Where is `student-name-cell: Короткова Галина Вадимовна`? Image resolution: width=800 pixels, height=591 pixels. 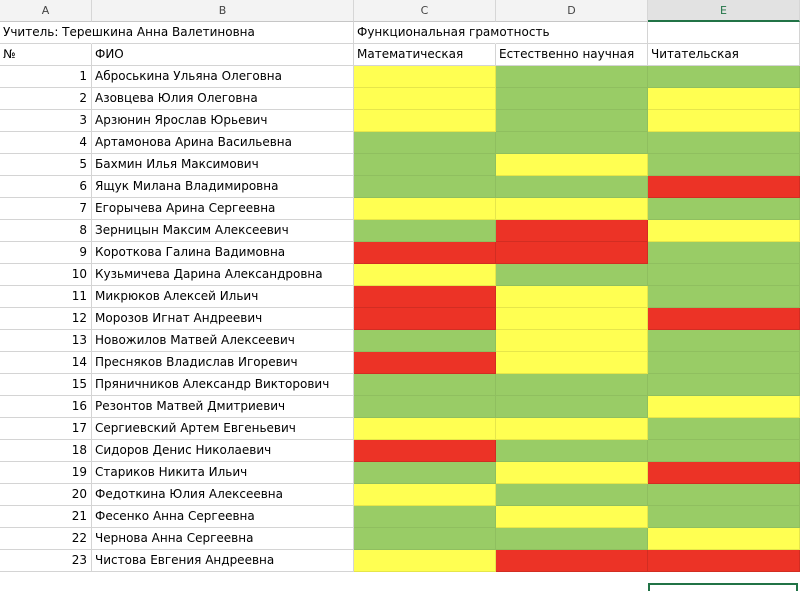
student-name-cell: Короткова Галина Вадимовна is located at coordinates (223, 253).